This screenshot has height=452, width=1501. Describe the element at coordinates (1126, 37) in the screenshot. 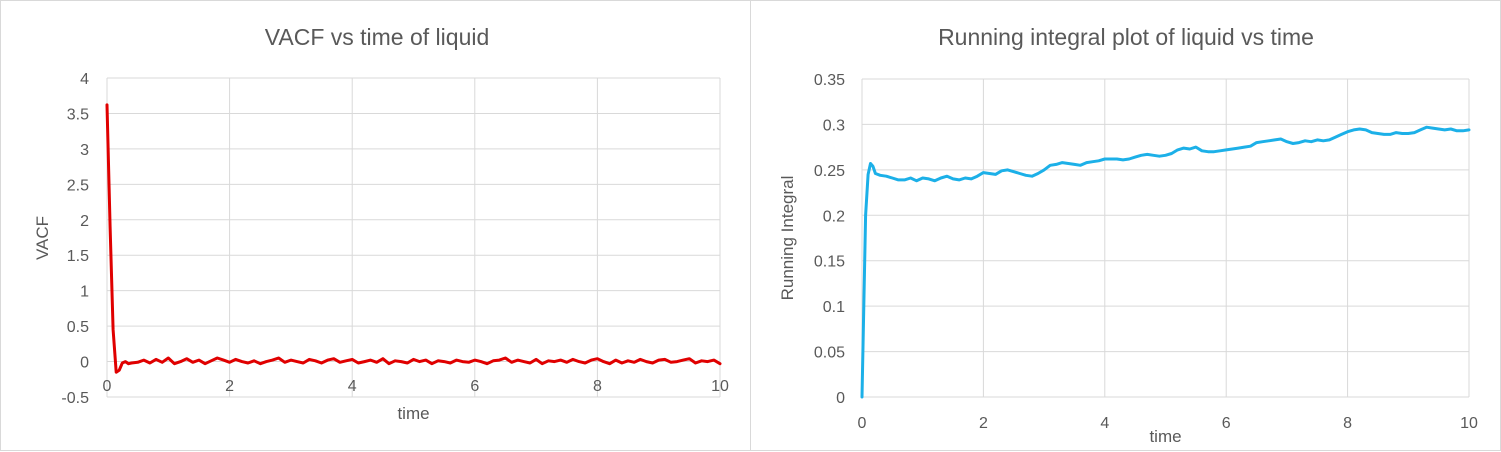

I see `chart-title: Running integral plot of liquid vs time` at that location.